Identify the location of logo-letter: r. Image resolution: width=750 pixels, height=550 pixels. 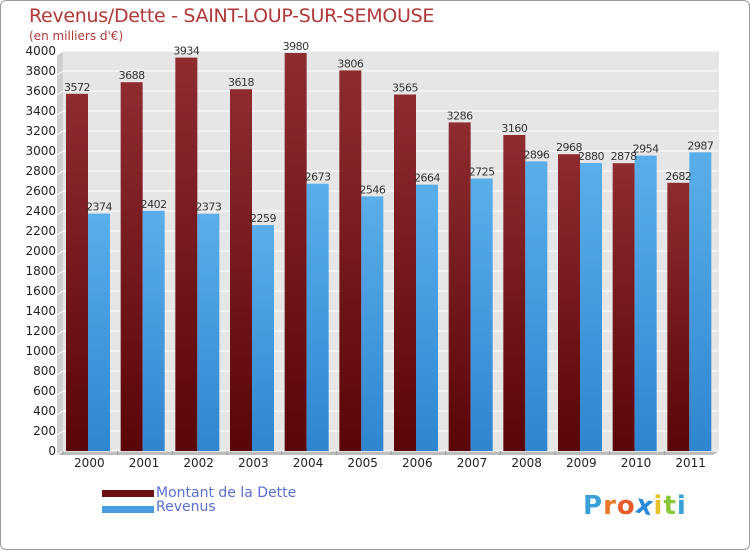
(610, 506).